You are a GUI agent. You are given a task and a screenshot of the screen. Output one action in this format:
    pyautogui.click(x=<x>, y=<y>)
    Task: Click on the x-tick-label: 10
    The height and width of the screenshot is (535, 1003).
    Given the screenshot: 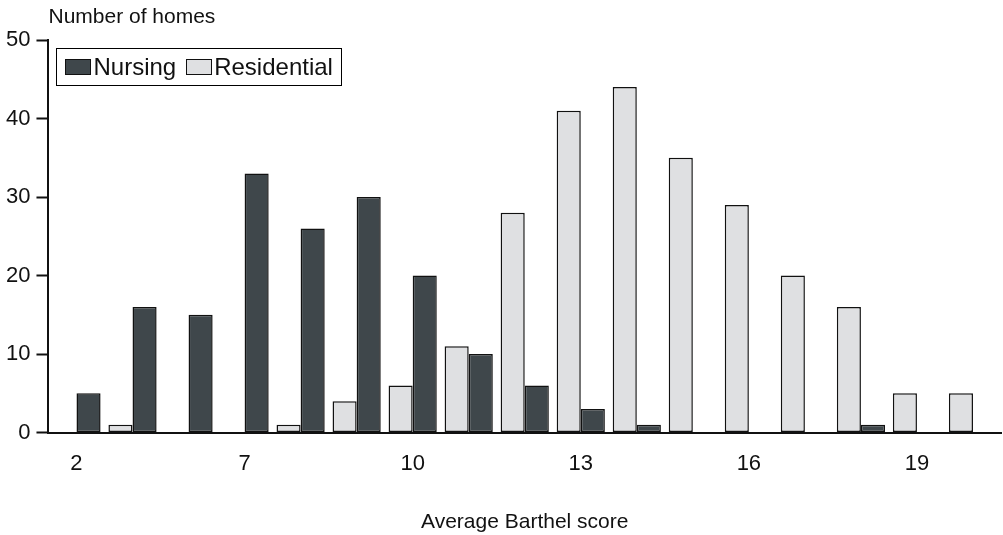 What is the action you would take?
    pyautogui.click(x=412, y=462)
    